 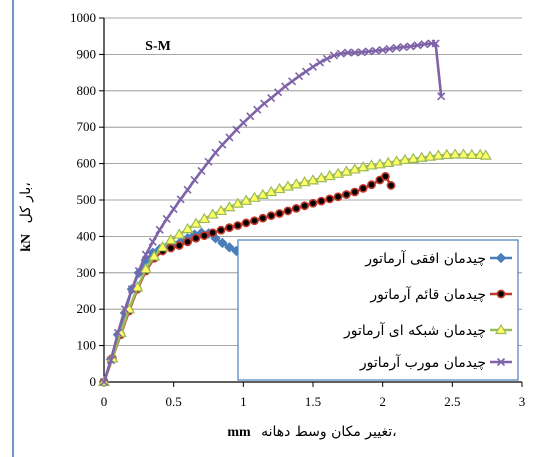 I want to click on y-tick-label: 400, so click(x=87, y=235).